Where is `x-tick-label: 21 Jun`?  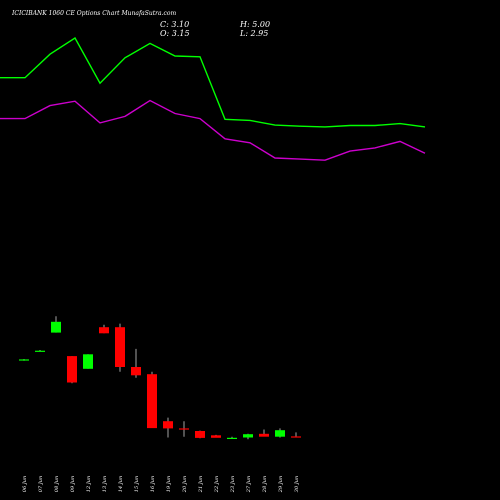 x-tick-label: 21 Jun is located at coordinates (201, 484).